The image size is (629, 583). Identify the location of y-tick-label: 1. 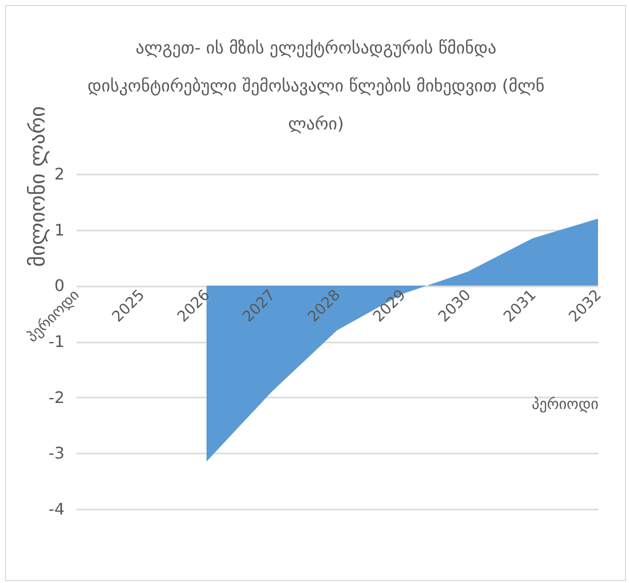
(59, 230).